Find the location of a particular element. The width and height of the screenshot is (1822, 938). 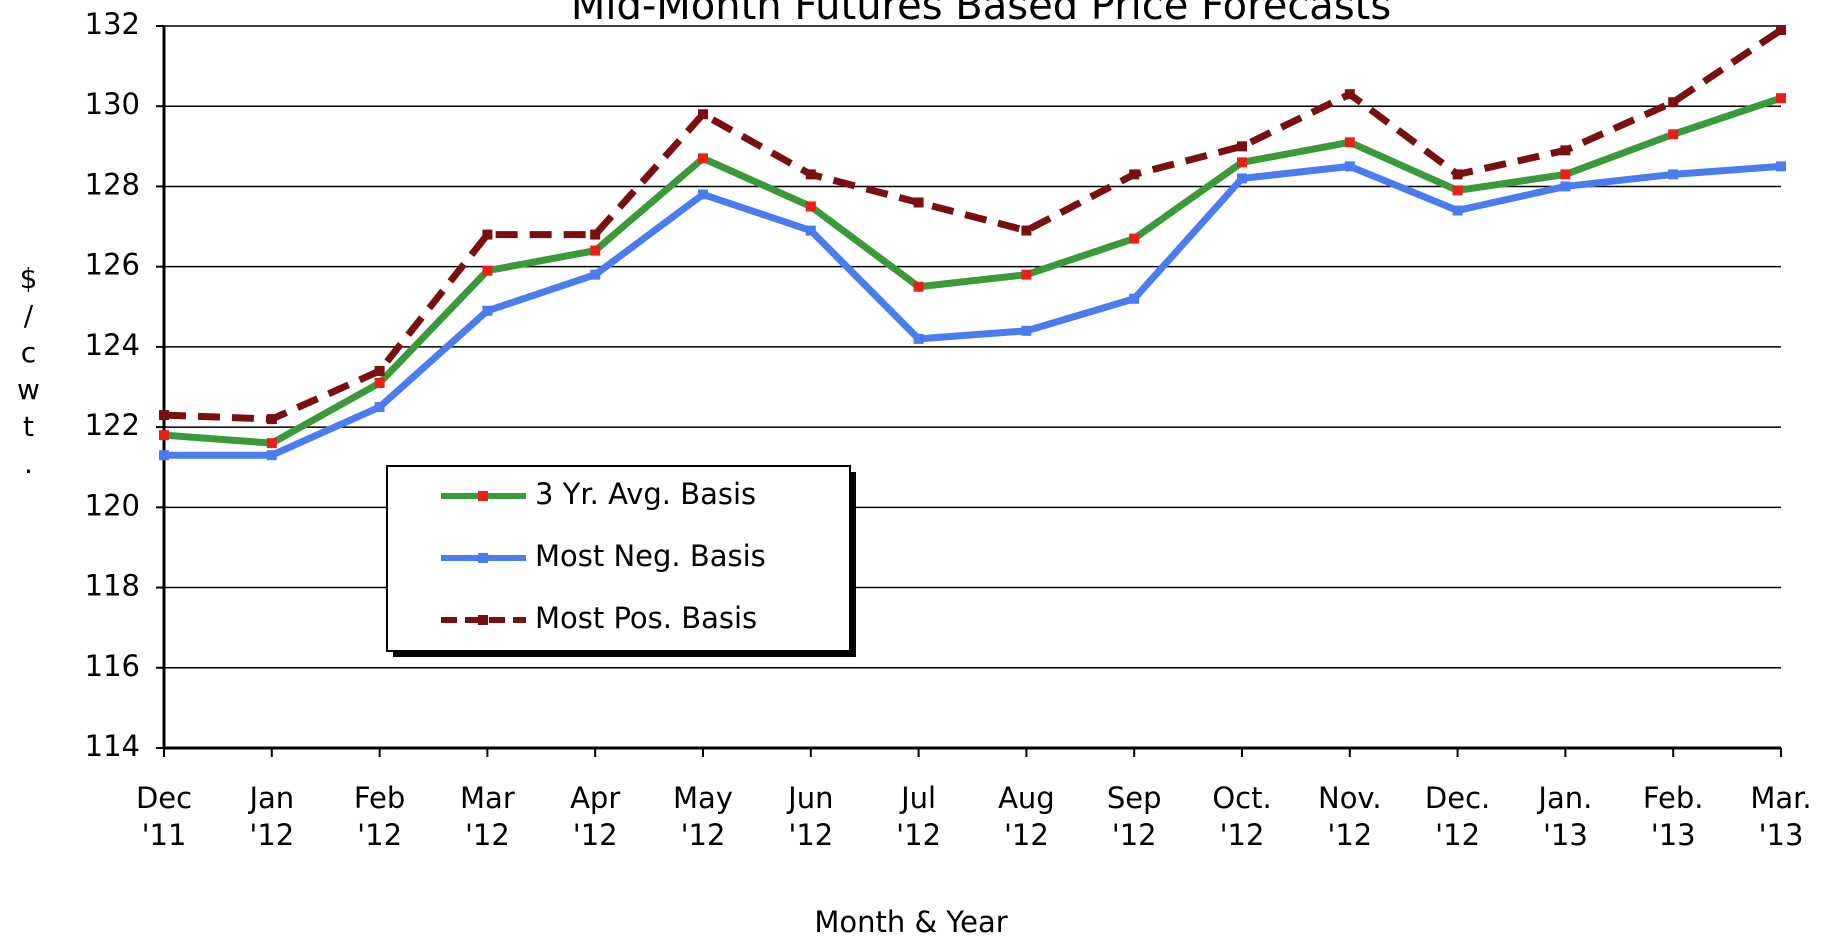

legend-label: Most Neg. Basis is located at coordinates (650, 556).